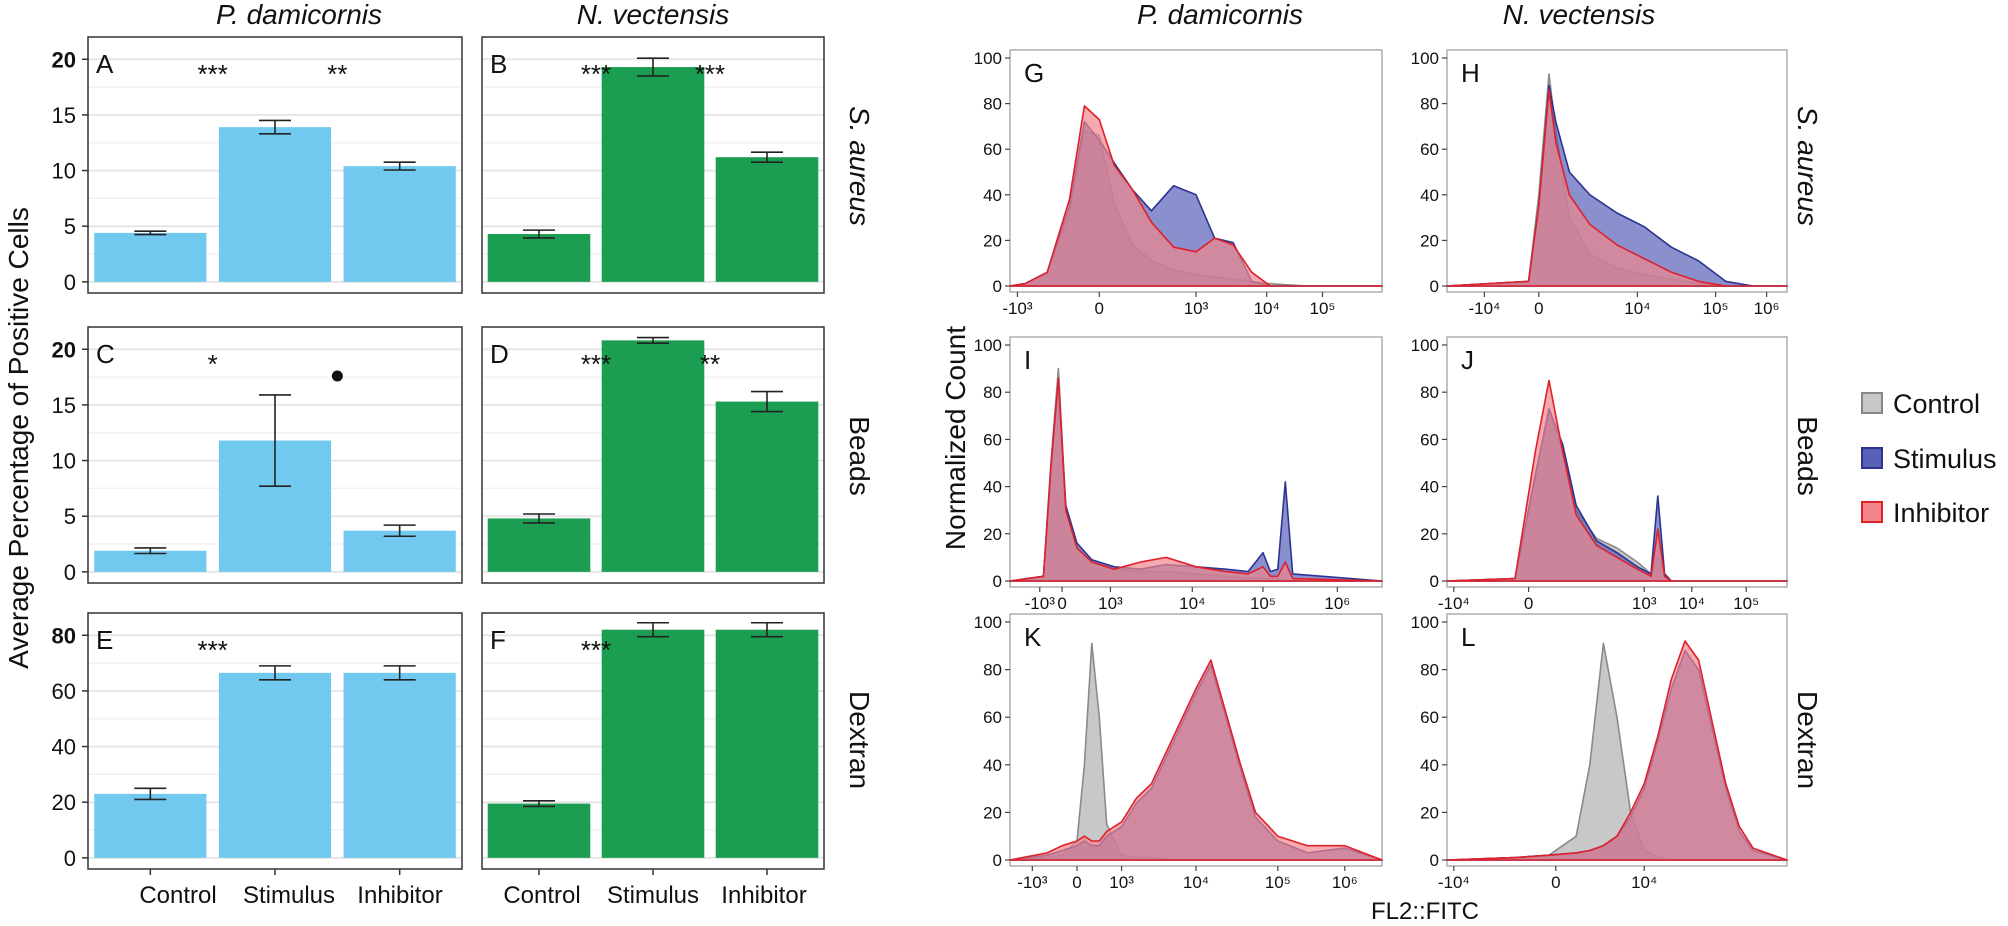 The height and width of the screenshot is (926, 2008). Describe the element at coordinates (399, 895) in the screenshot. I see `left-cat-inhibitor-1: Inhibitor` at that location.